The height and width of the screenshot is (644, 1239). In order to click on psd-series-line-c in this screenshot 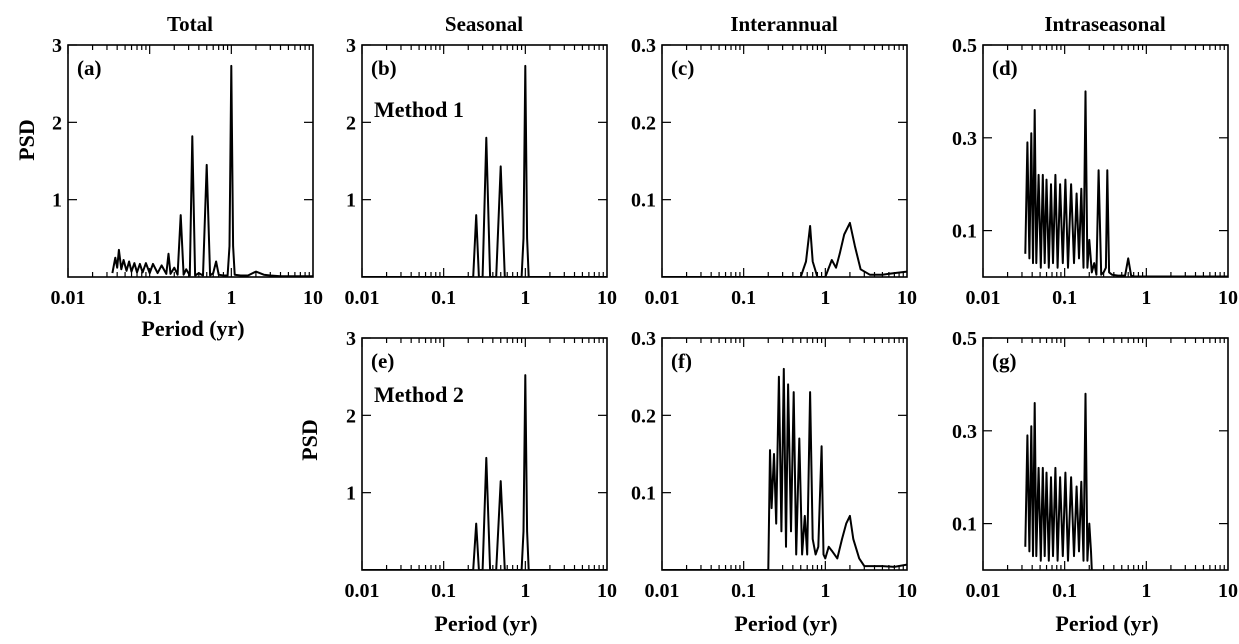, I will do `click(784, 249)`.